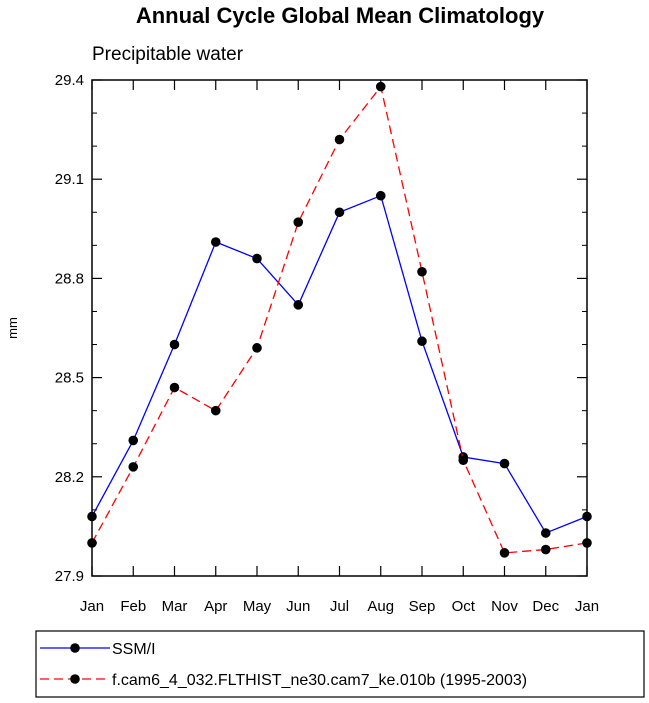 Image resolution: width=649 pixels, height=703 pixels. I want to click on x-tick-label: Sep, so click(422, 606).